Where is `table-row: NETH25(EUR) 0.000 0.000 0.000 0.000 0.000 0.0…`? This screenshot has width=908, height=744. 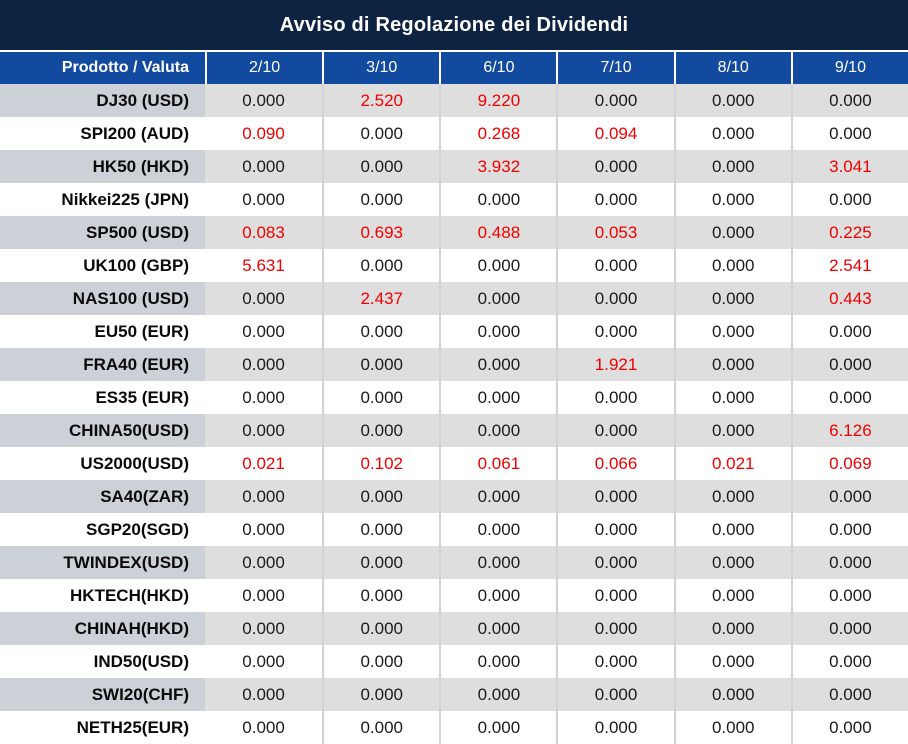 table-row: NETH25(EUR) 0.000 0.000 0.000 0.000 0.000 0.0… is located at coordinates (454, 727).